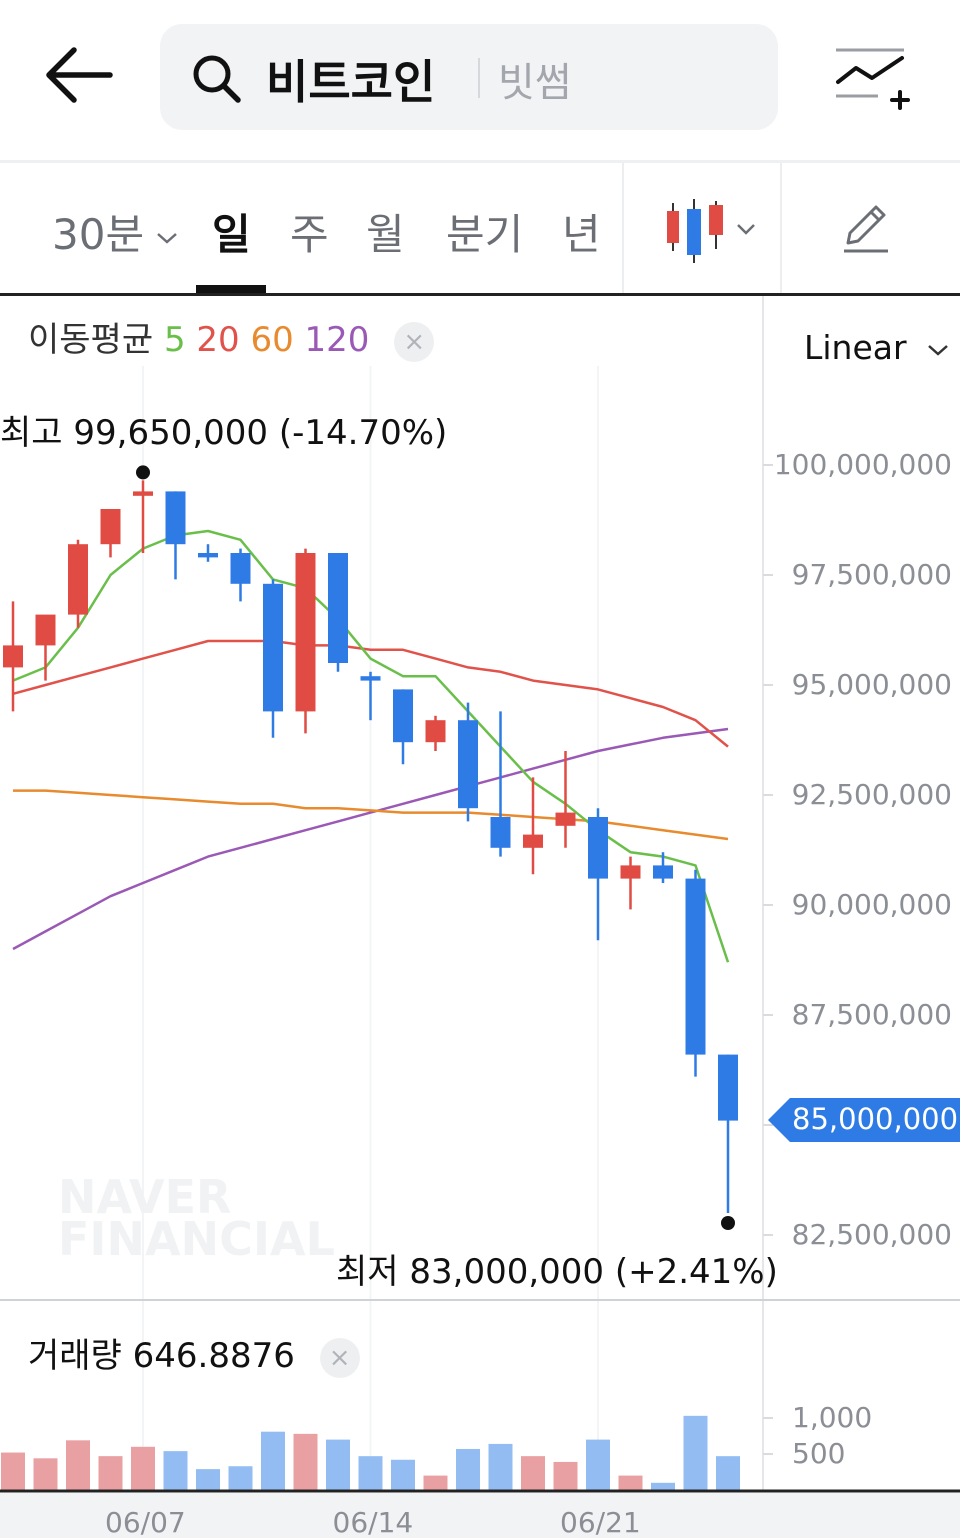  I want to click on volume-value: 646.8876, so click(213, 1356).